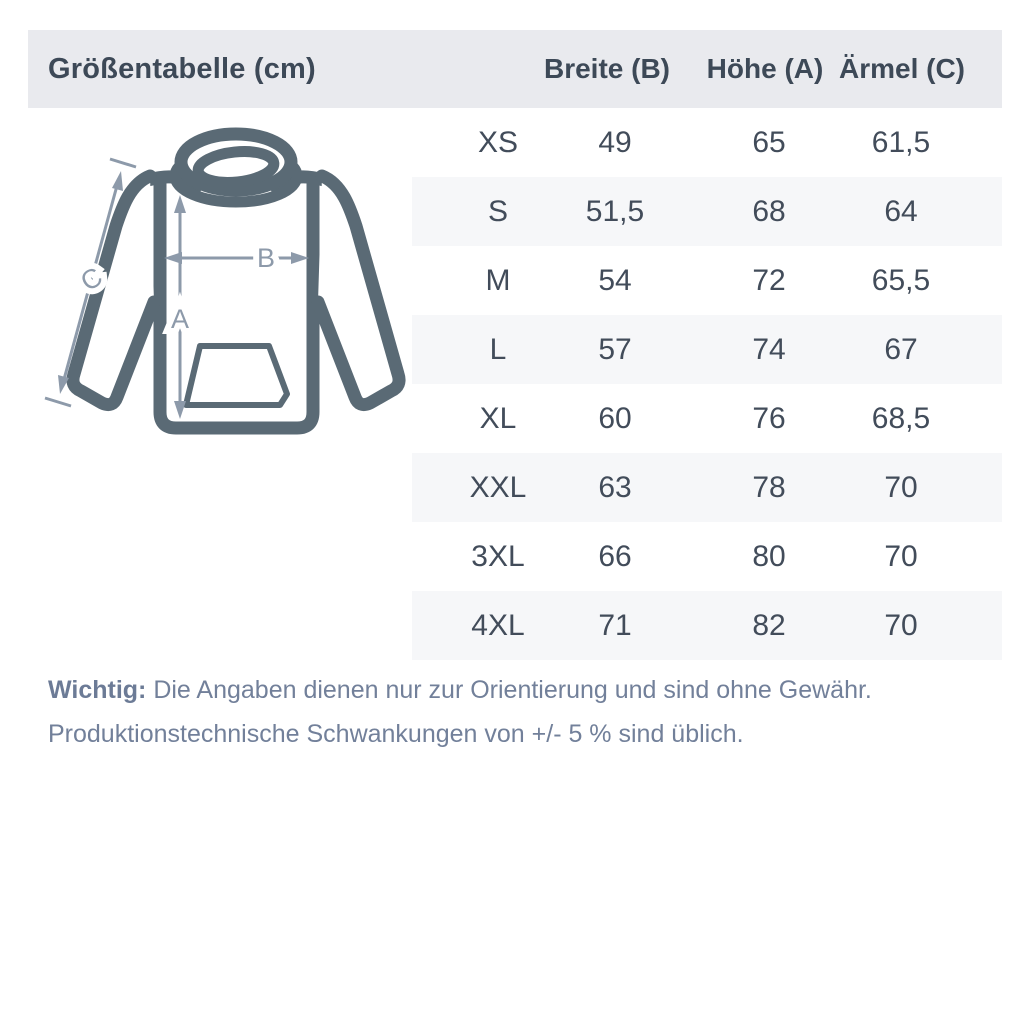 The height and width of the screenshot is (1024, 1024). I want to click on table-row: L 57 74 67, so click(707, 349).